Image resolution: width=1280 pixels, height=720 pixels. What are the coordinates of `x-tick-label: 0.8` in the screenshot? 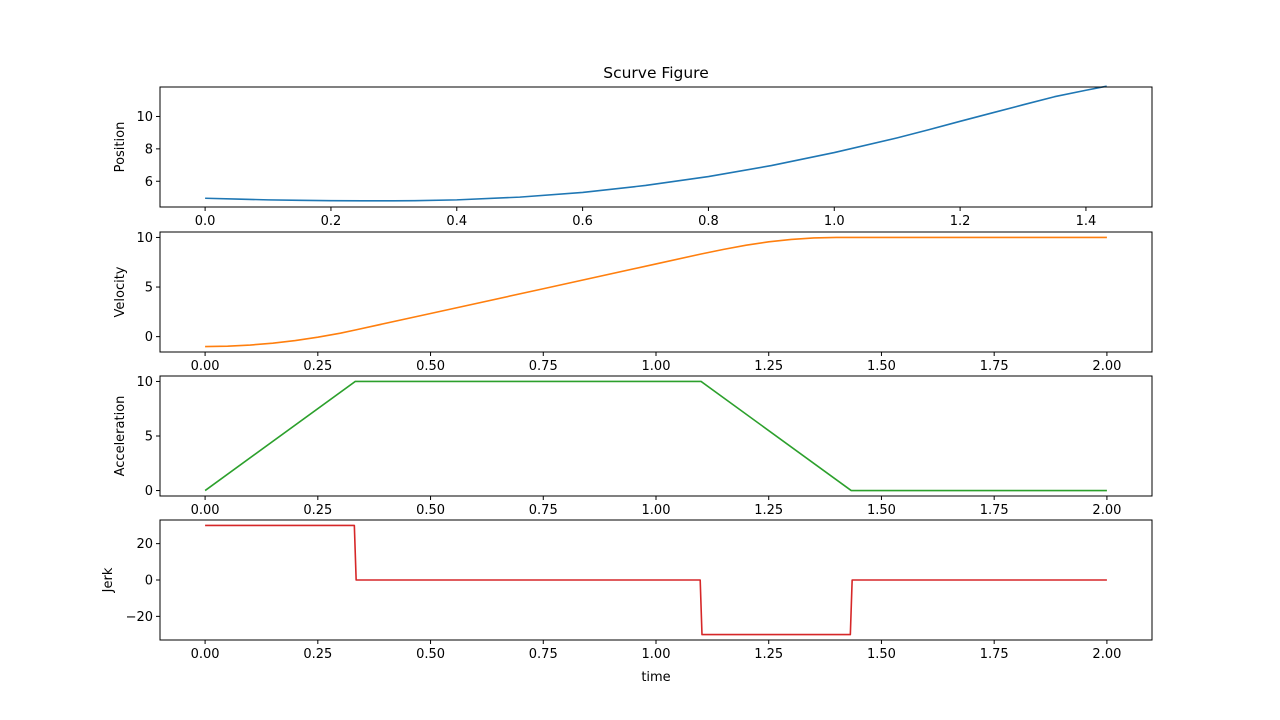 It's located at (708, 221).